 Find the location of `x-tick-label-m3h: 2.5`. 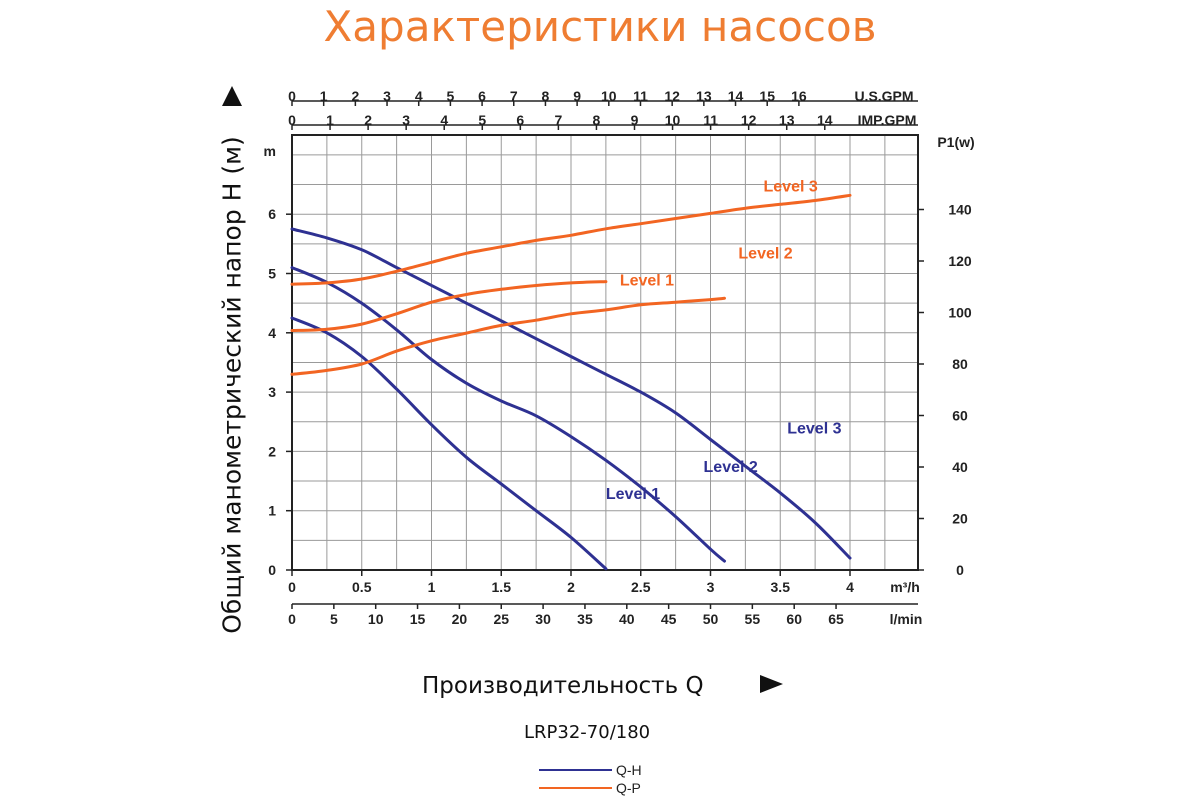

x-tick-label-m3h: 2.5 is located at coordinates (641, 587).